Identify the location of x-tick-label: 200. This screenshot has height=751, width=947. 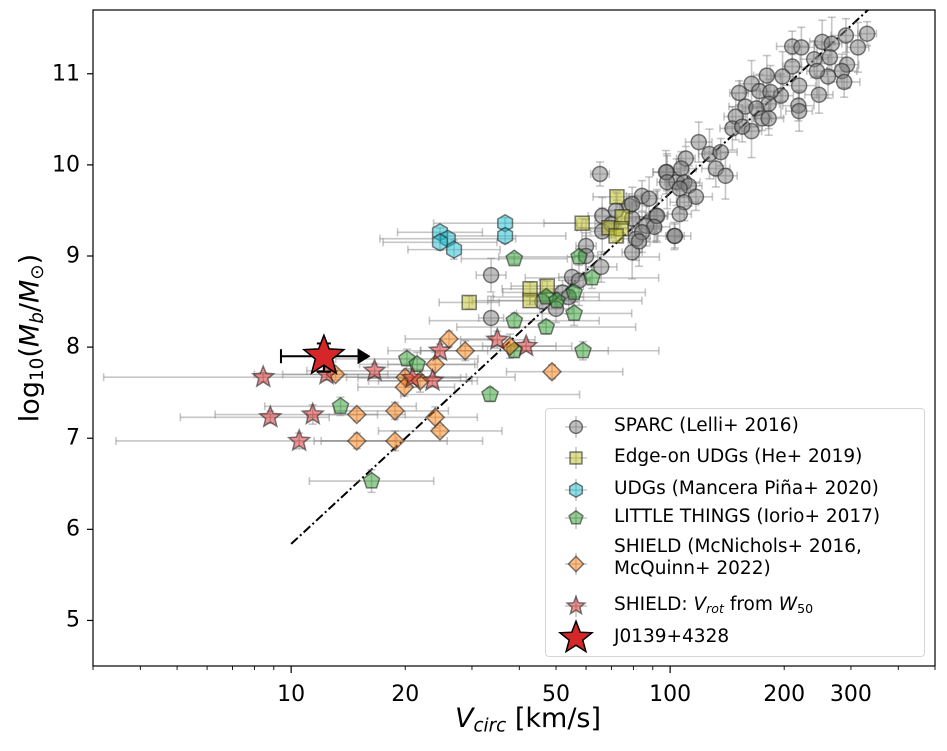
(784, 694).